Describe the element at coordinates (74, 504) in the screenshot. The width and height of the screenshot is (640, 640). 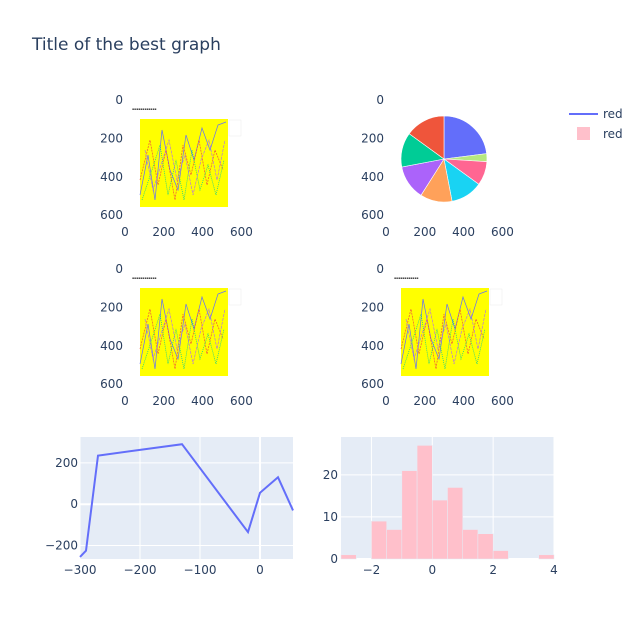
I see `line-y-tick: 0` at that location.